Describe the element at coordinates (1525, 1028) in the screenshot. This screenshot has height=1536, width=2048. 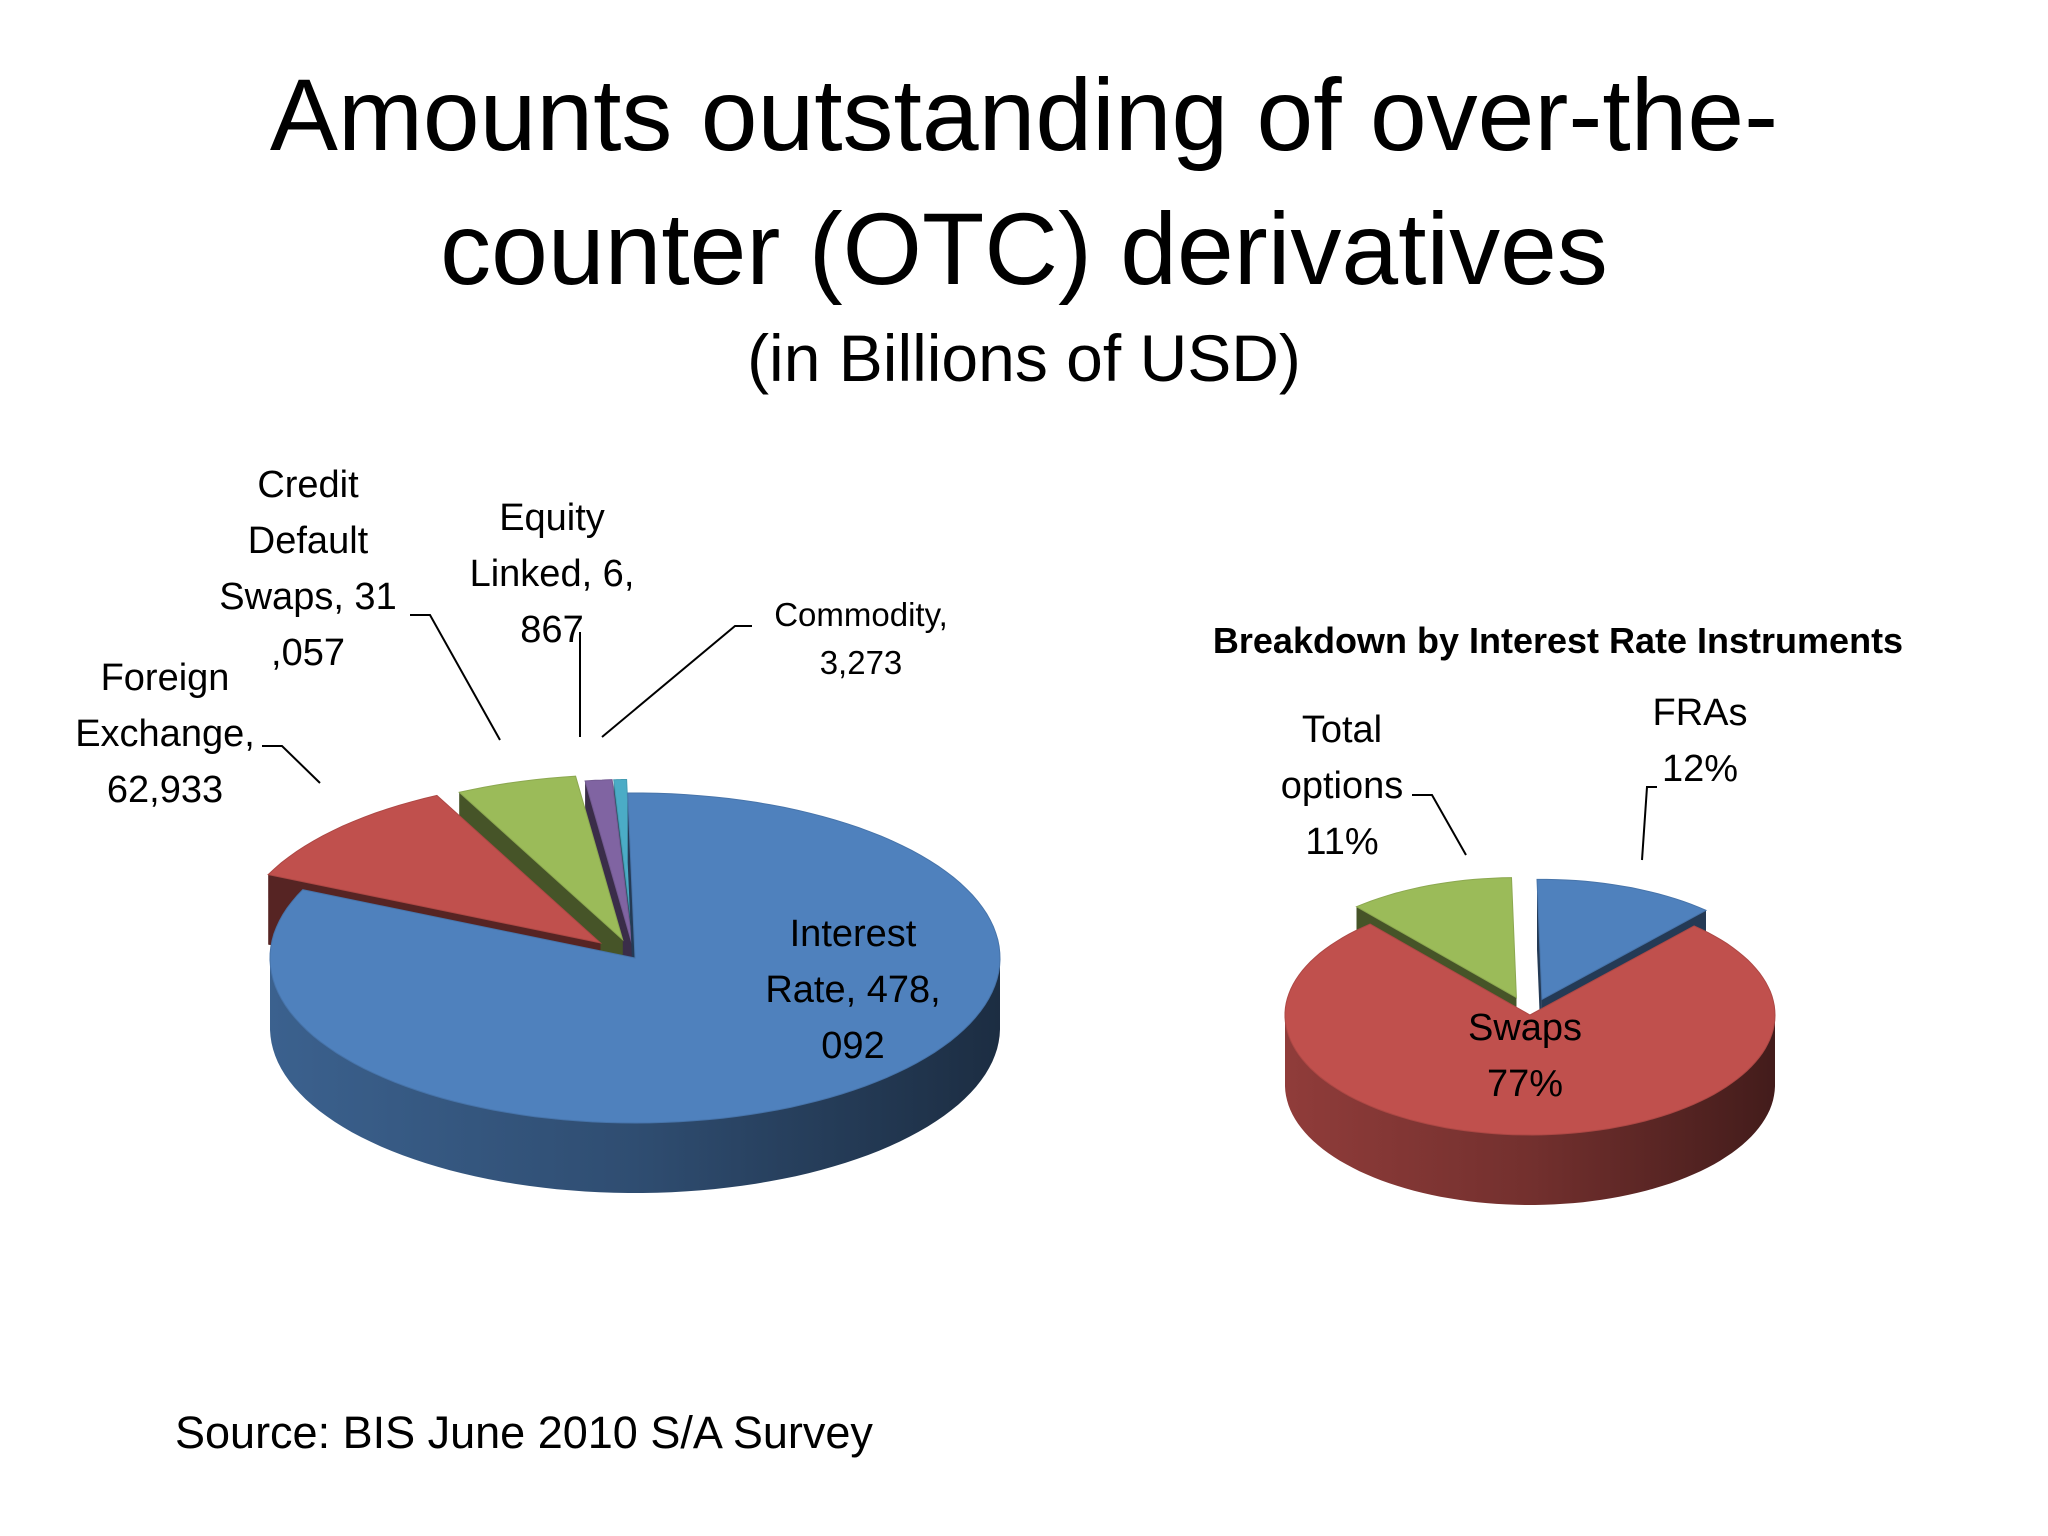
I see `data-label-line: Swaps` at that location.